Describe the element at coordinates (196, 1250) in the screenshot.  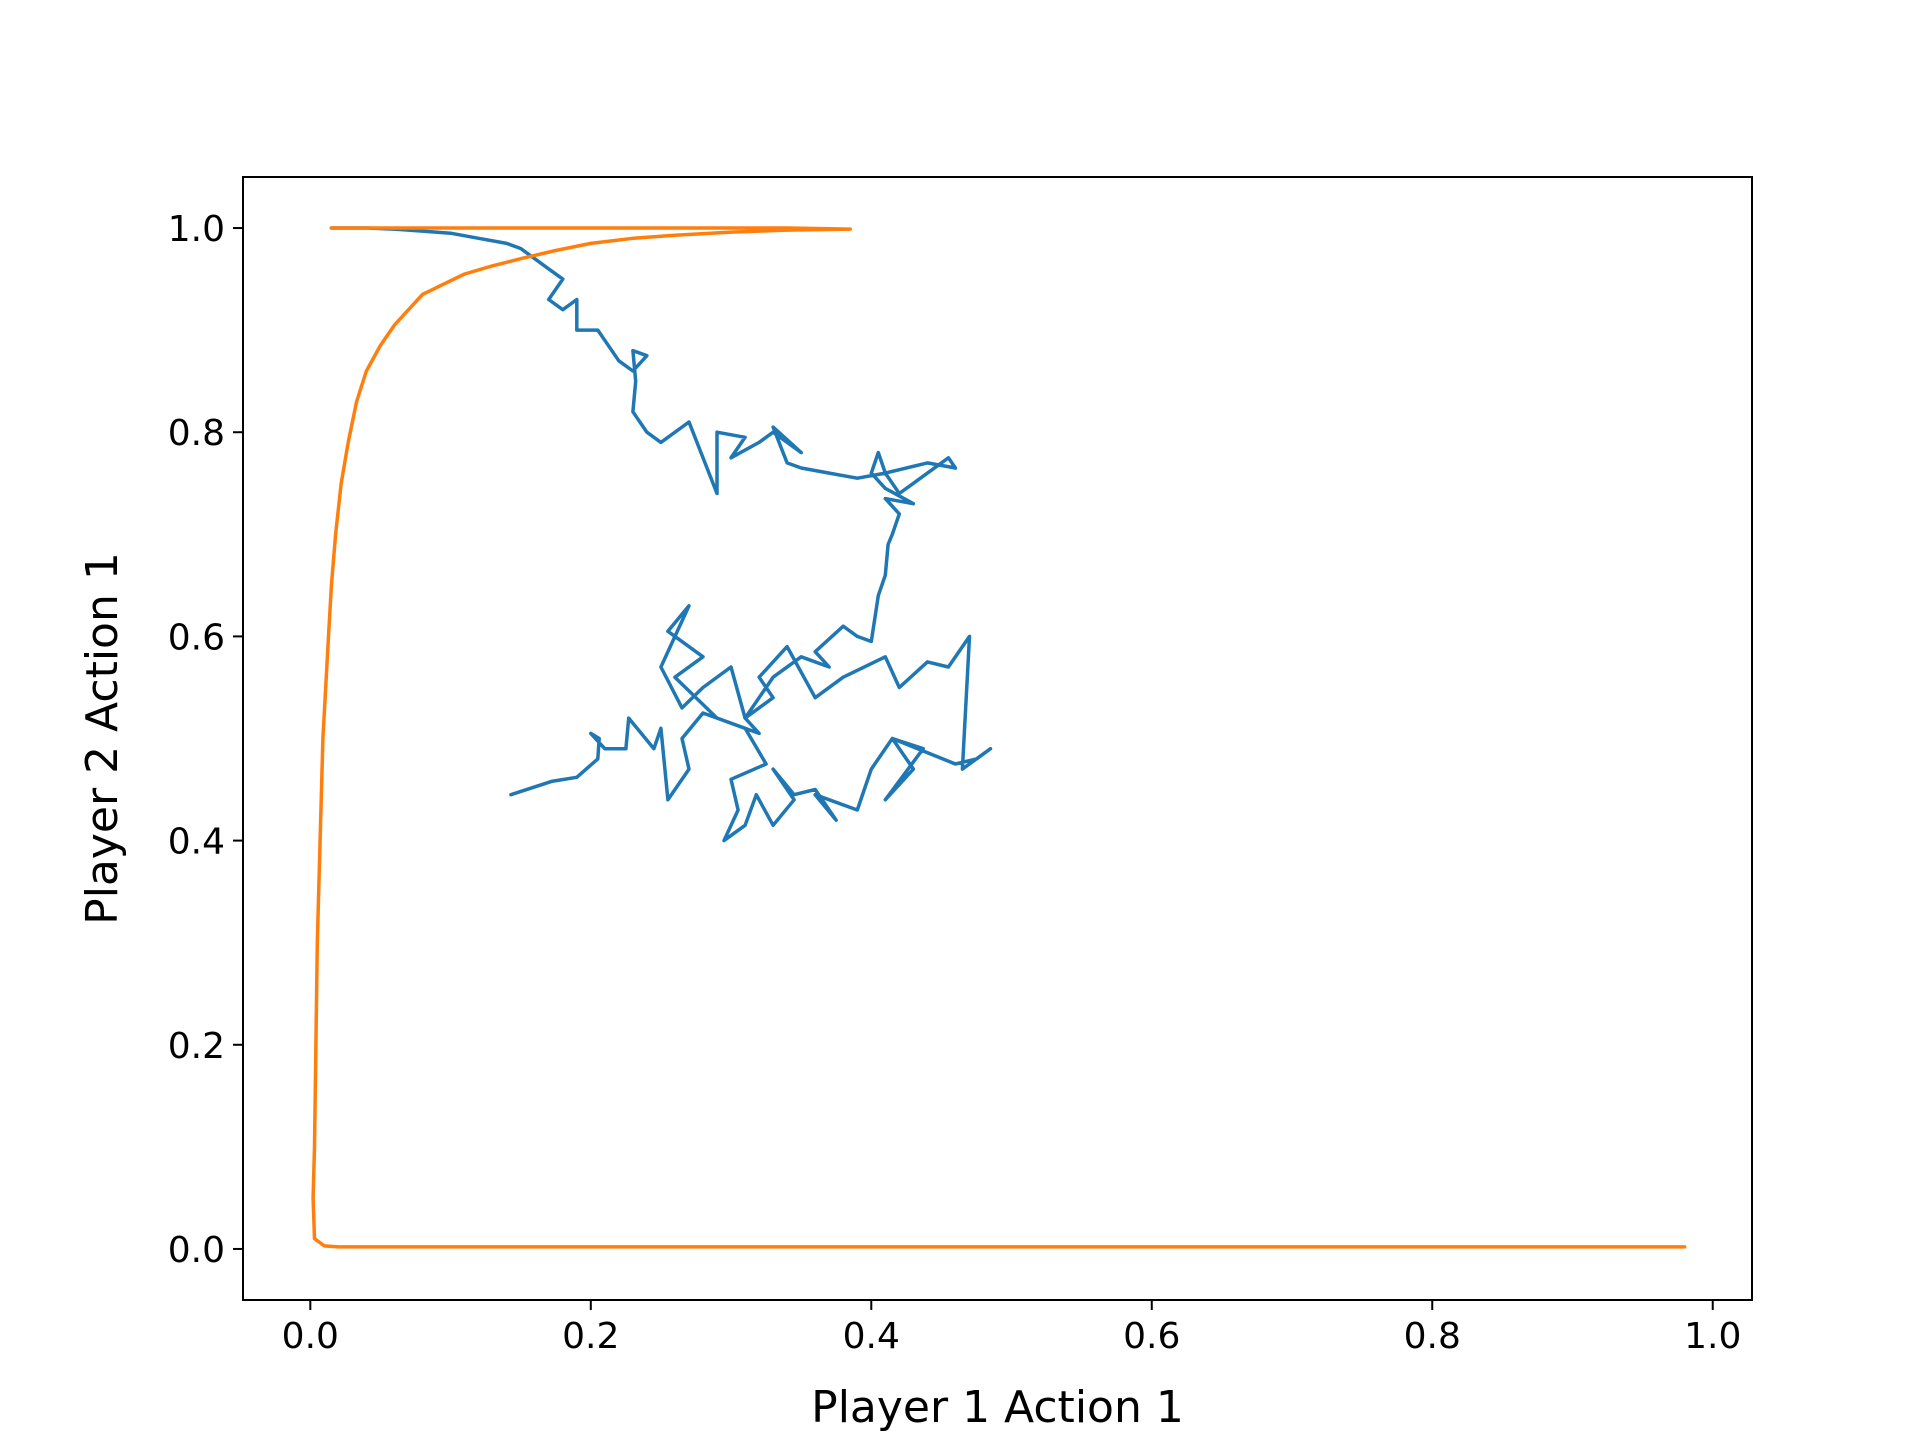
I see `y-tick-label: 0.0` at that location.